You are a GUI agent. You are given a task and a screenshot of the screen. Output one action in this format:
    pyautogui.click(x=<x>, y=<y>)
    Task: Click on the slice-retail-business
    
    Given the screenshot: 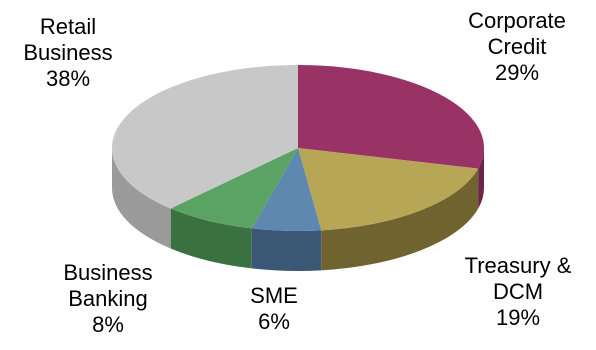 What is the action you would take?
    pyautogui.click(x=205, y=137)
    